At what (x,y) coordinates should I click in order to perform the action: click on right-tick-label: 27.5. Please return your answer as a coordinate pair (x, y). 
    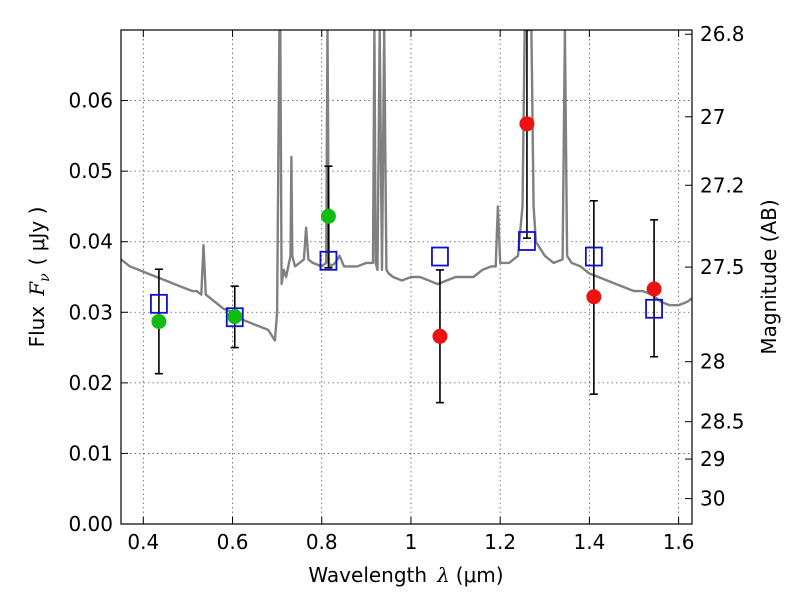
    Looking at the image, I should click on (722, 267).